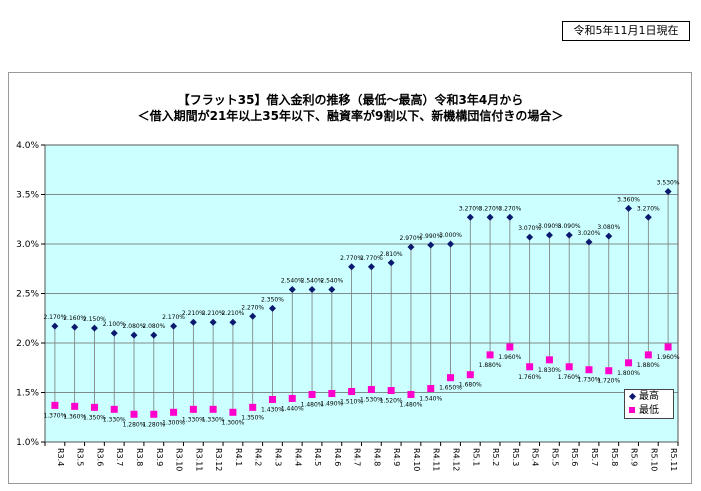 The height and width of the screenshot is (491, 701). Describe the element at coordinates (535, 457) in the screenshot. I see `x-tick-label: R5.4` at that location.